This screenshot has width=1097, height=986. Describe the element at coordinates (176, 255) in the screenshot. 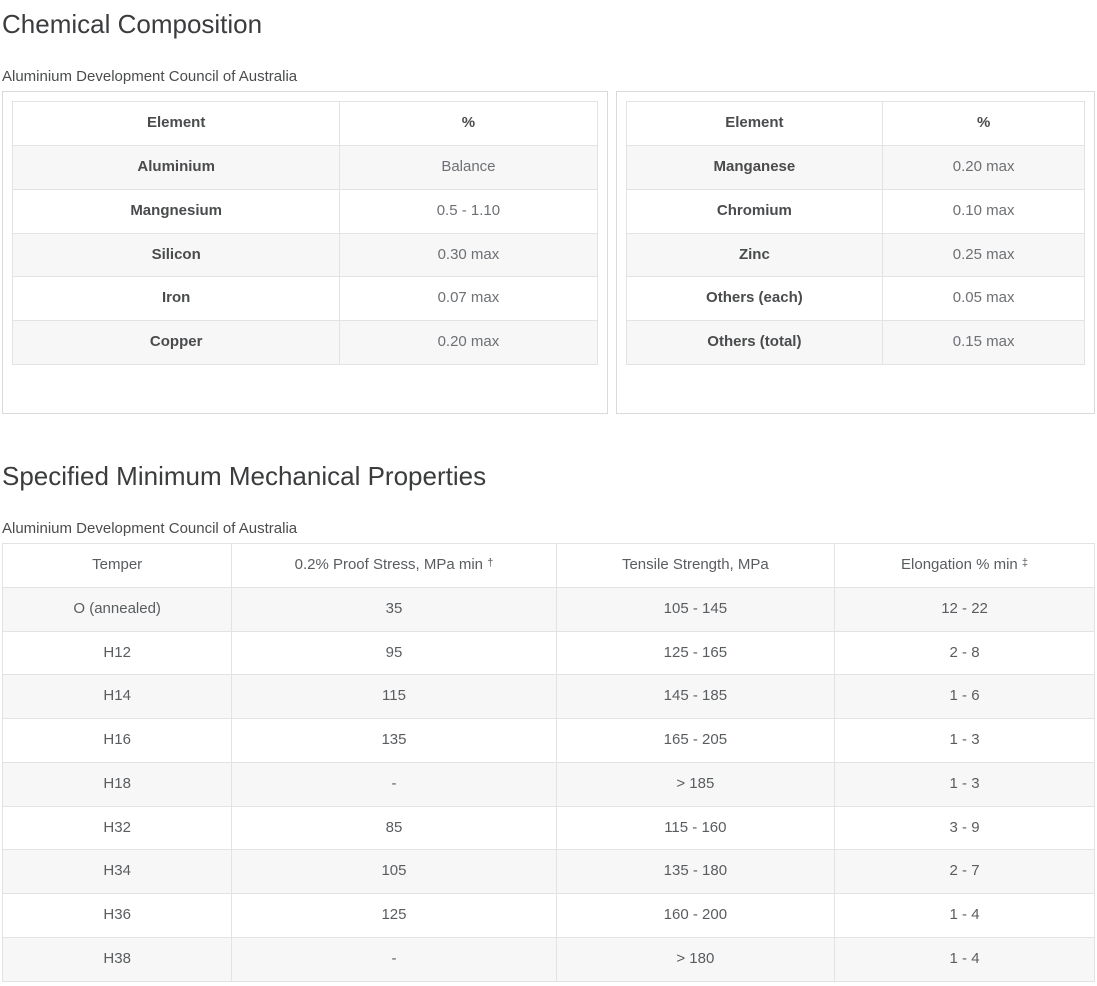

I see `table-cell: Silicon` at that location.